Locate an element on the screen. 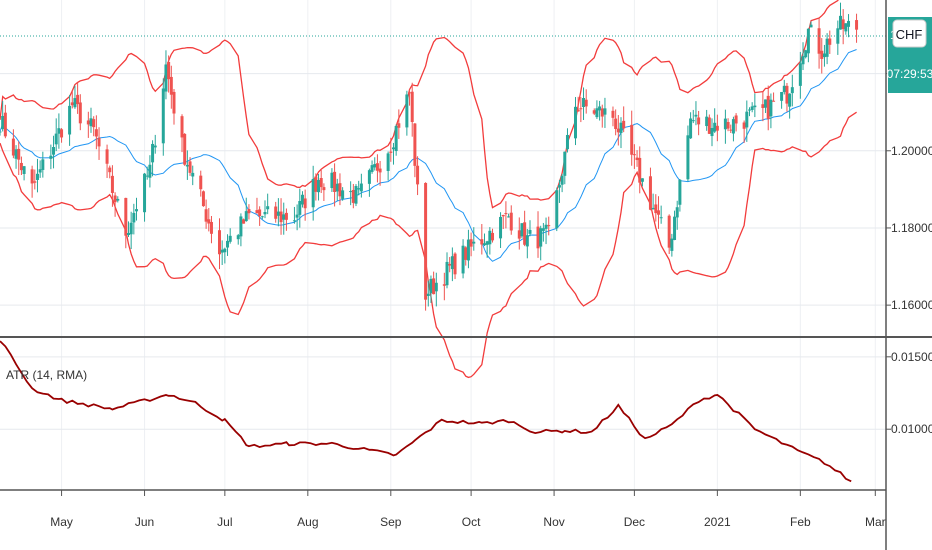  x-tick-label: Aug is located at coordinates (307, 522).